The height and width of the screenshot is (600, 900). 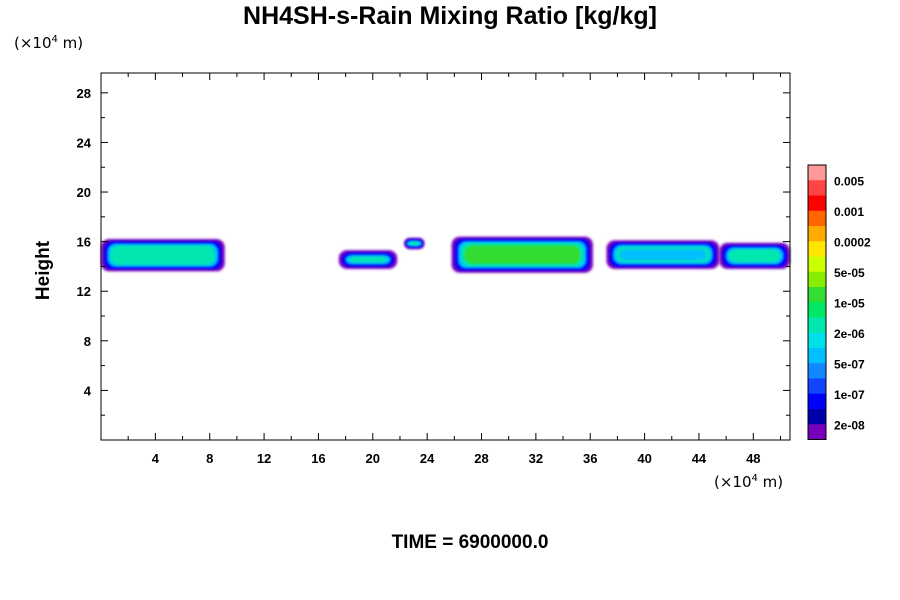 I want to click on y-tick-label: 12, so click(x=84, y=291).